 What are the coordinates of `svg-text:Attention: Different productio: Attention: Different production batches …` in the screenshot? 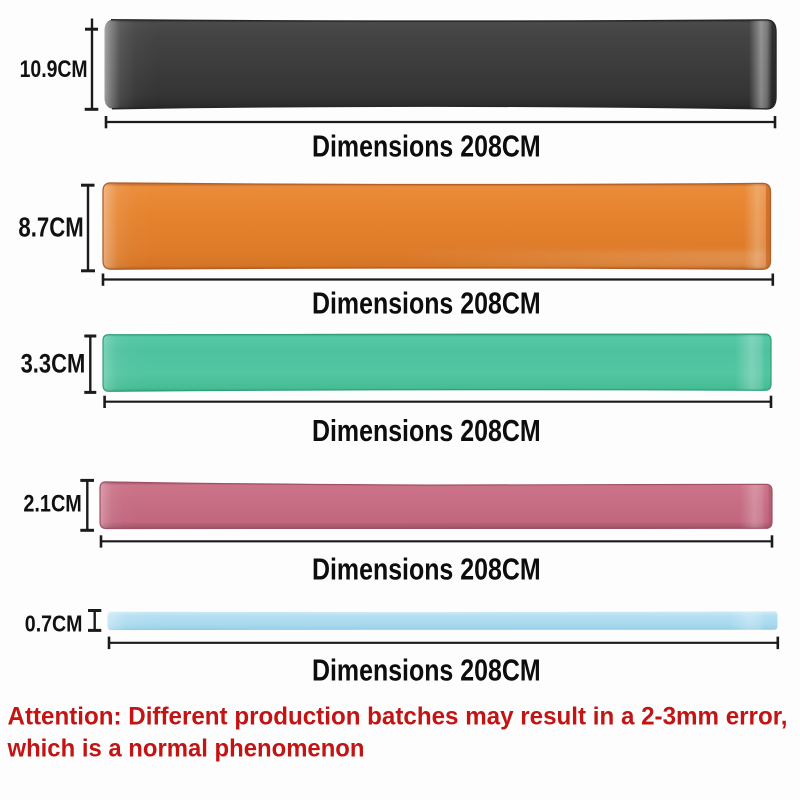 It's located at (398, 716).